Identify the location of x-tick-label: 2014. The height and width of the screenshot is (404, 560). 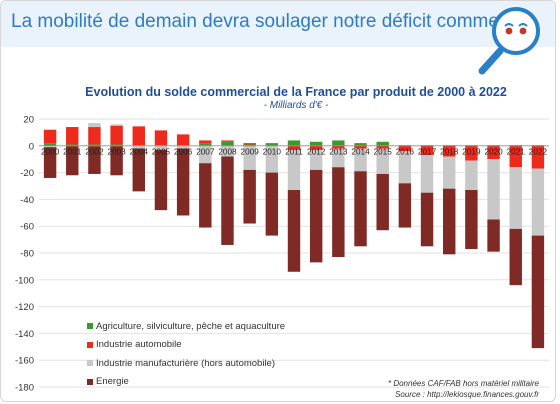
(360, 151).